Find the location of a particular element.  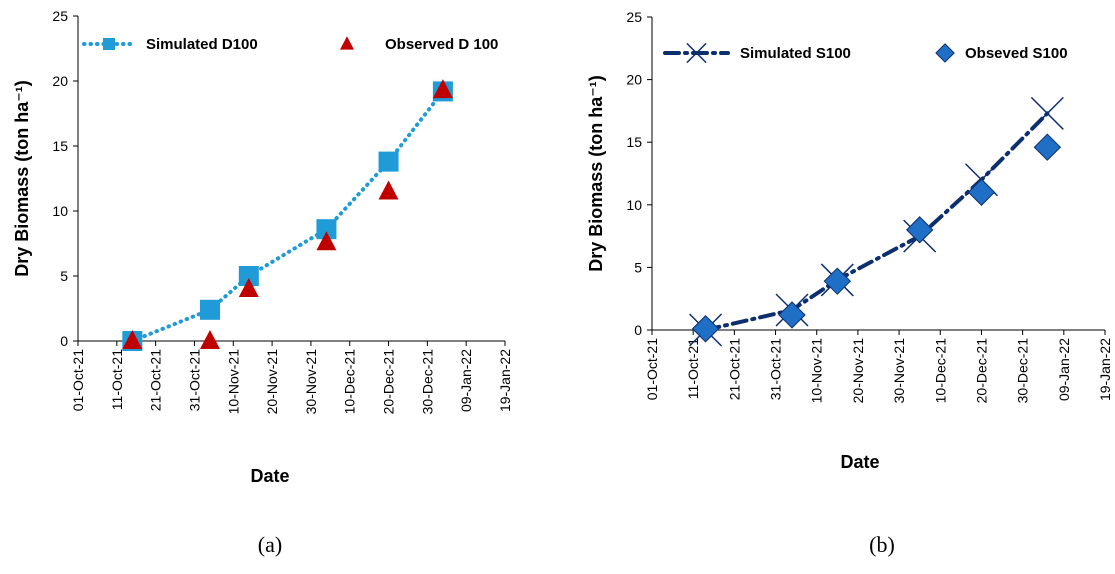

legend-label: Simulated S100 is located at coordinates (795, 53).